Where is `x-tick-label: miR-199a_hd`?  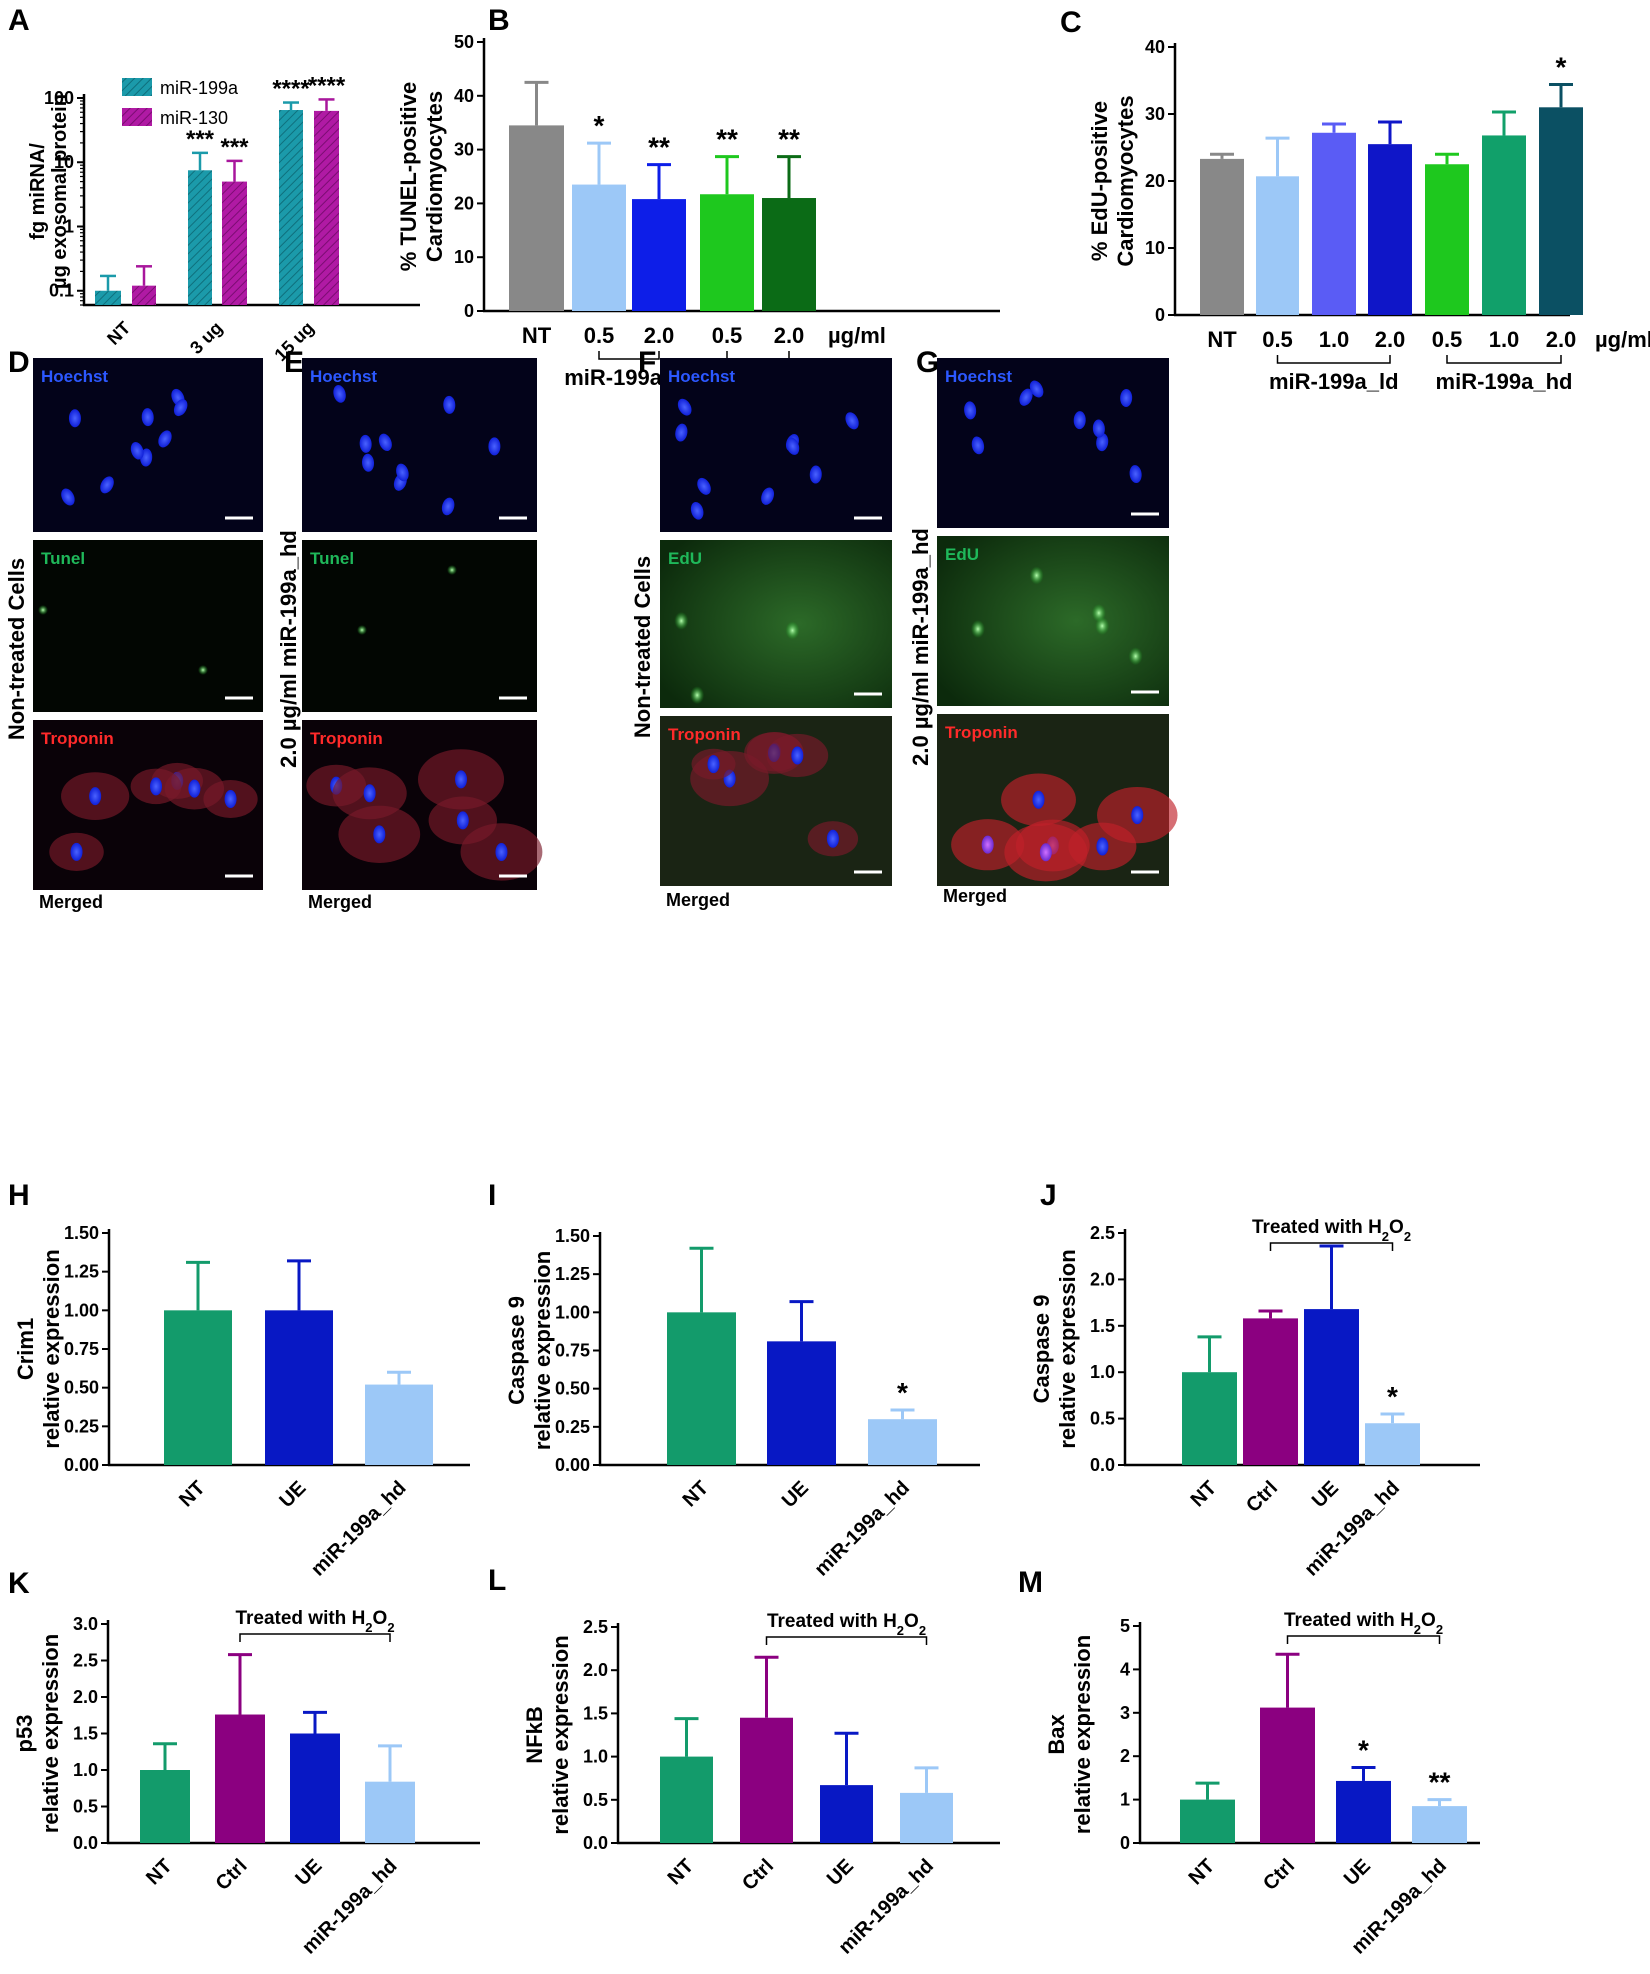 x-tick-label: miR-199a_hd is located at coordinates (862, 1529).